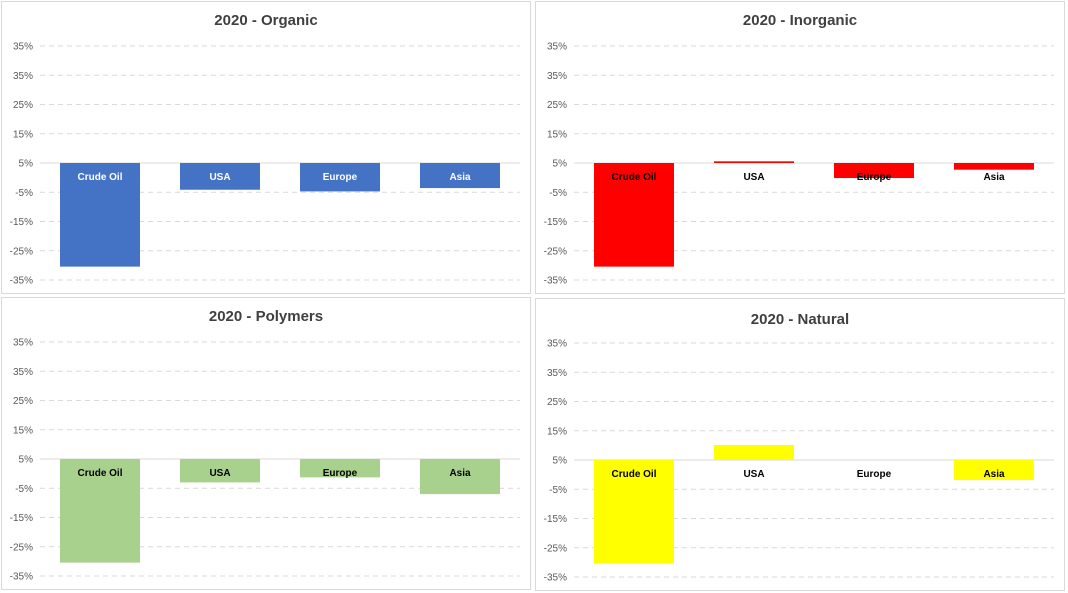  What do you see at coordinates (800, 20) in the screenshot?
I see `chart-title: 2020 - Inorganic` at bounding box center [800, 20].